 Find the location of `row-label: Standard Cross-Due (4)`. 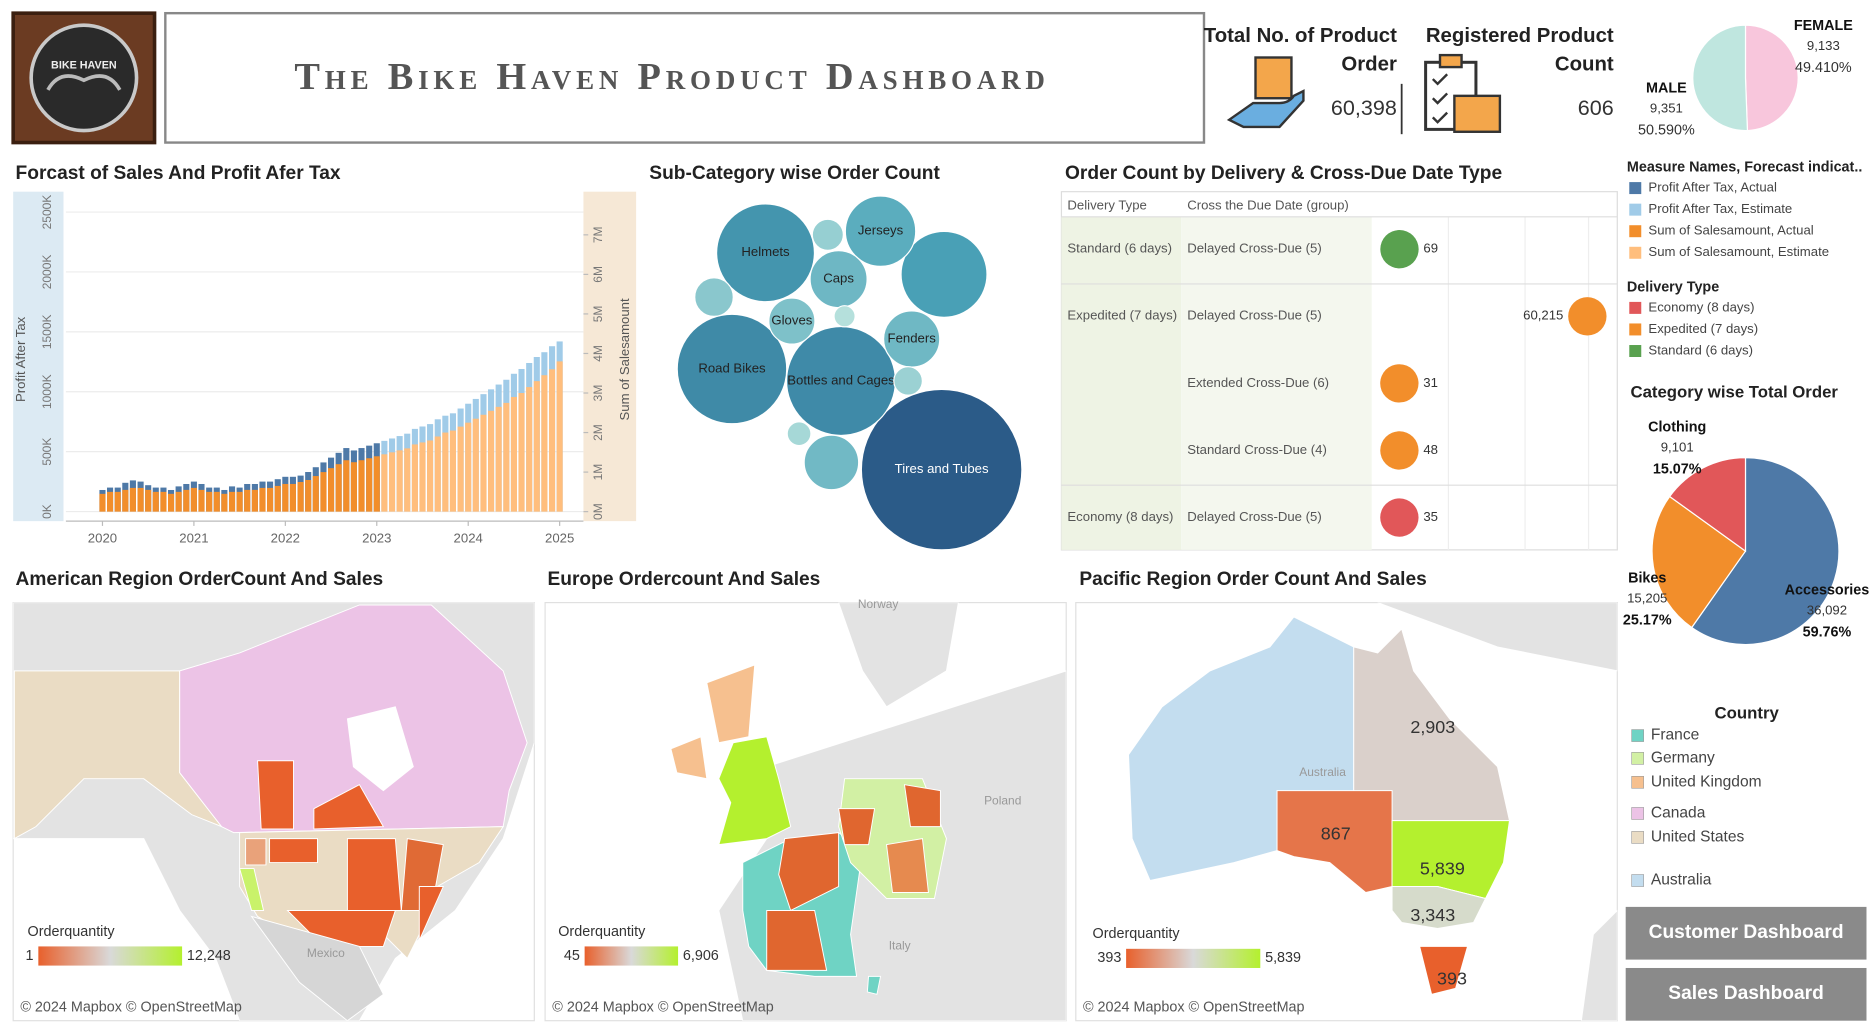

row-label: Standard Cross-Due (4) is located at coordinates (1257, 449).